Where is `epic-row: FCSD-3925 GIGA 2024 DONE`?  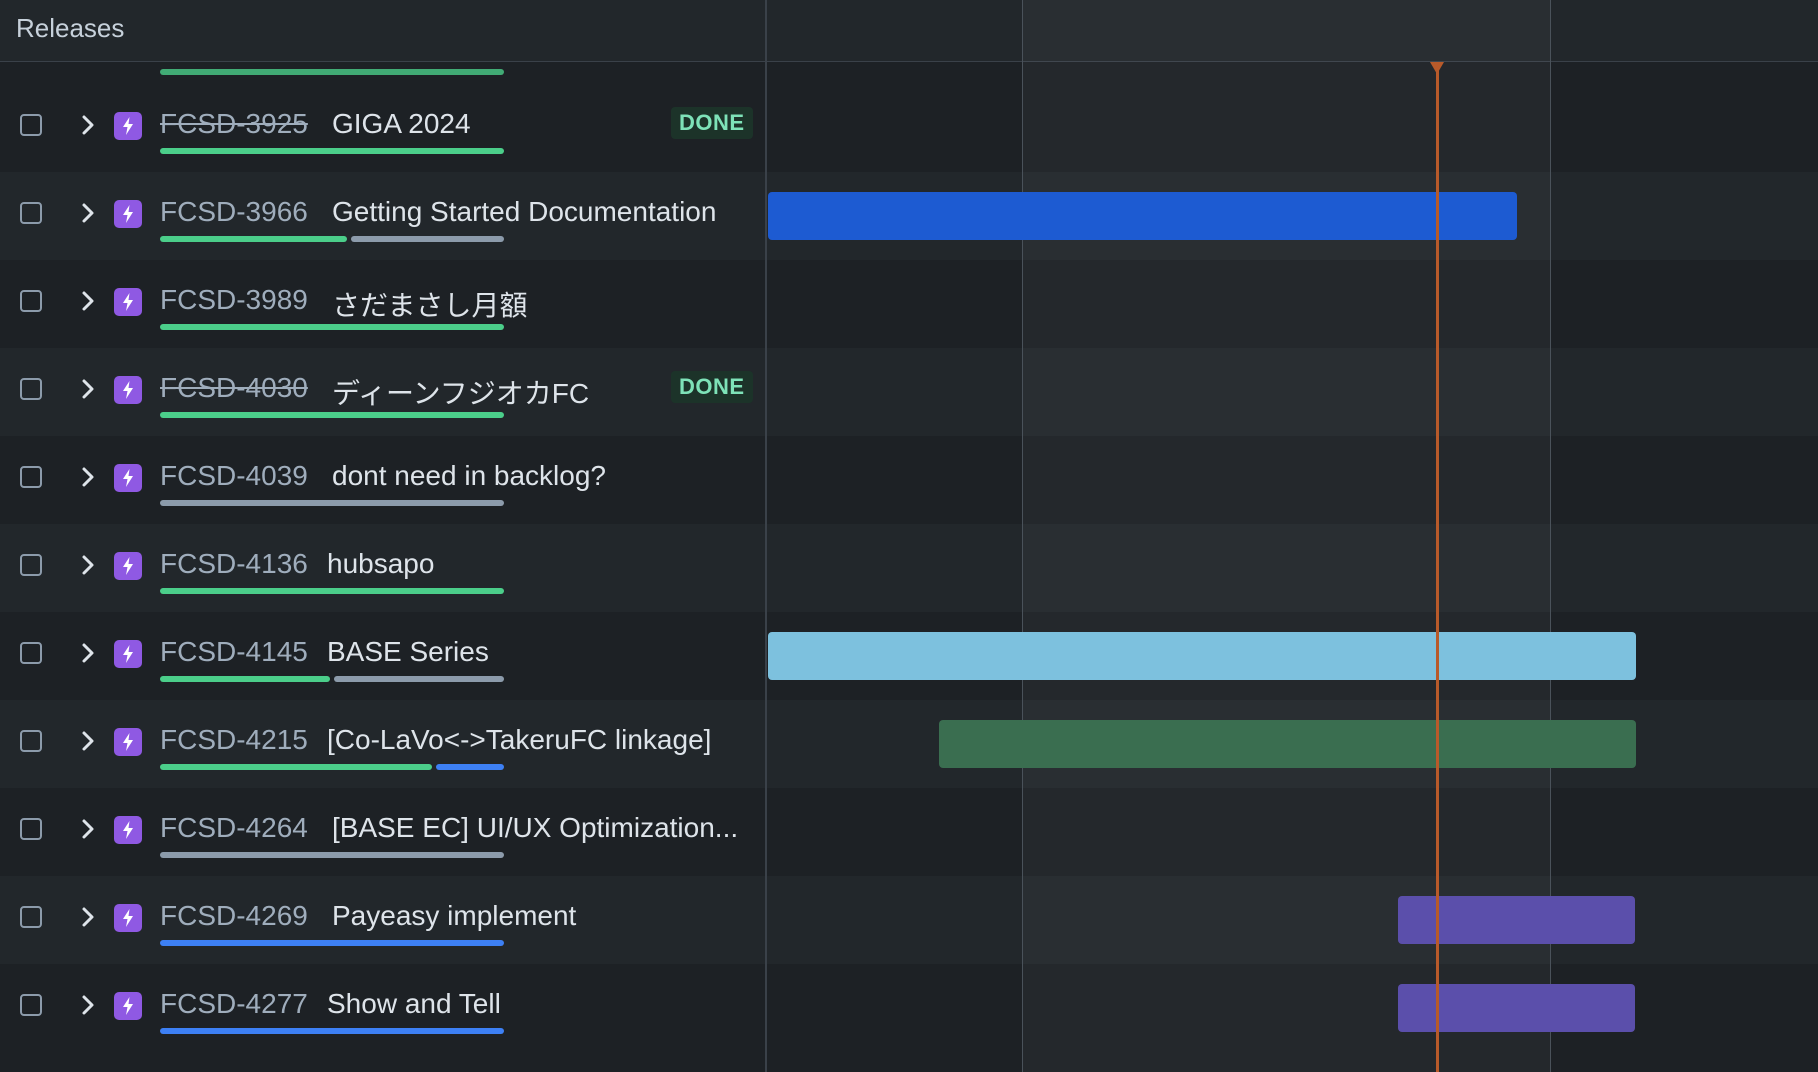 epic-row: FCSD-3925 GIGA 2024 DONE is located at coordinates (909, 128).